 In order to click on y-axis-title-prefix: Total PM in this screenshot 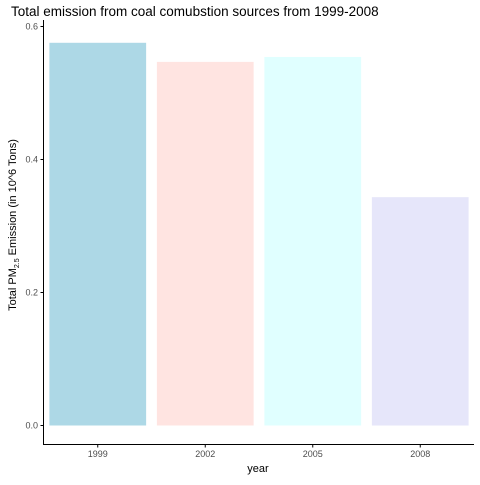, I will do `click(13, 289)`.